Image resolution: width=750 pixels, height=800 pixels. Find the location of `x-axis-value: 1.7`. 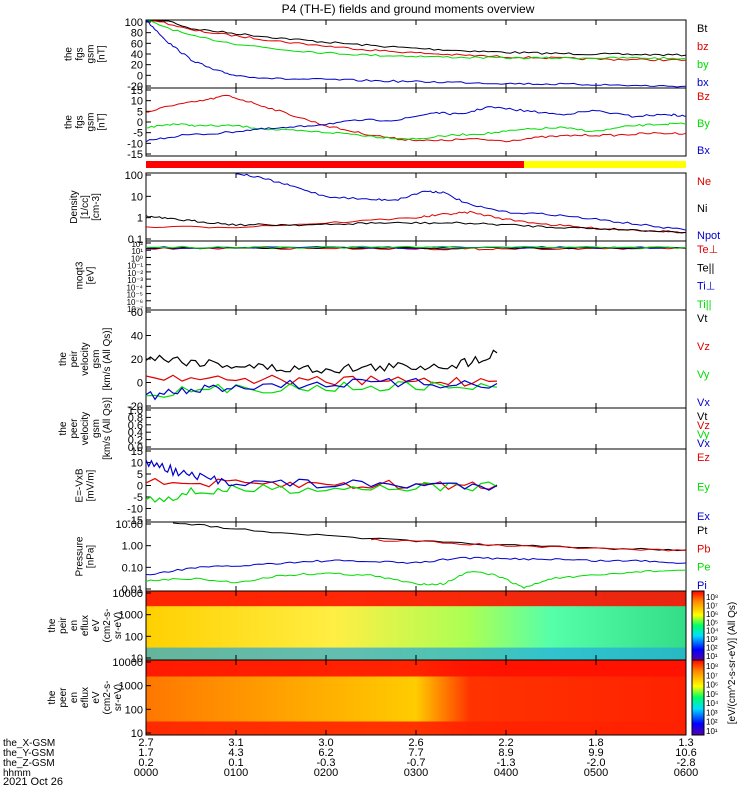

x-axis-value: 1.7 is located at coordinates (145, 753).